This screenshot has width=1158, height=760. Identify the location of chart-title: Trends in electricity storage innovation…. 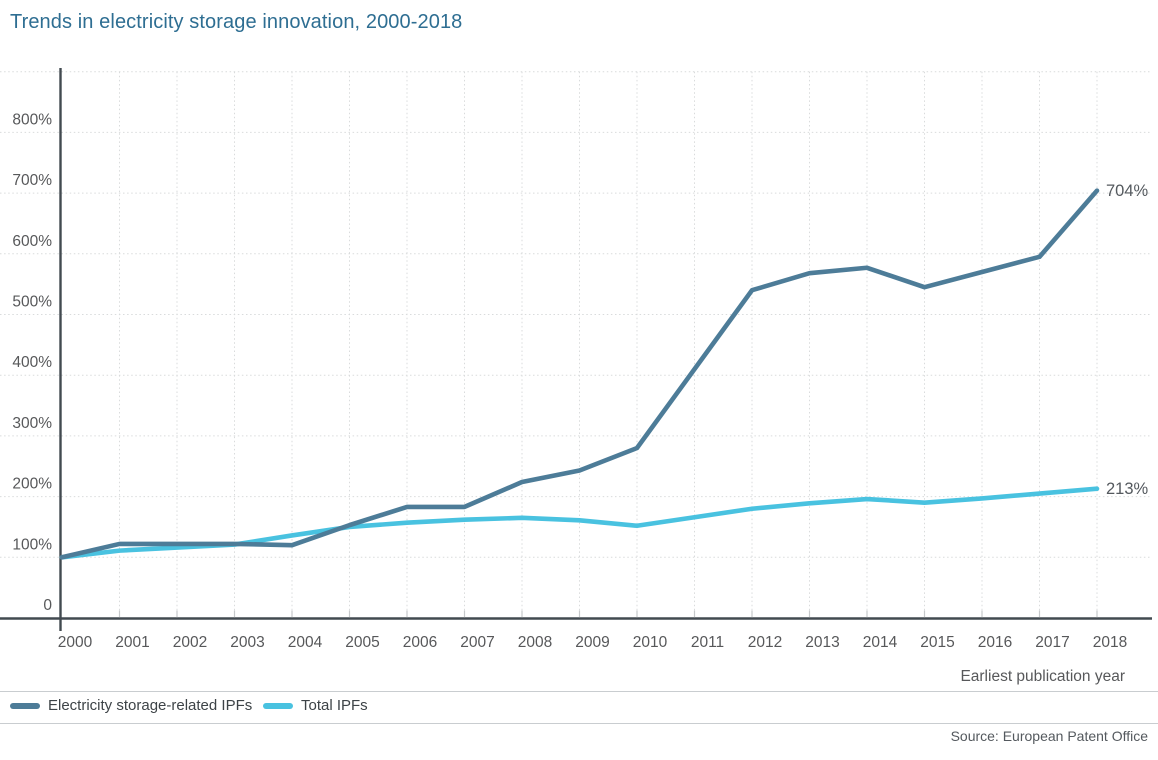
(236, 22).